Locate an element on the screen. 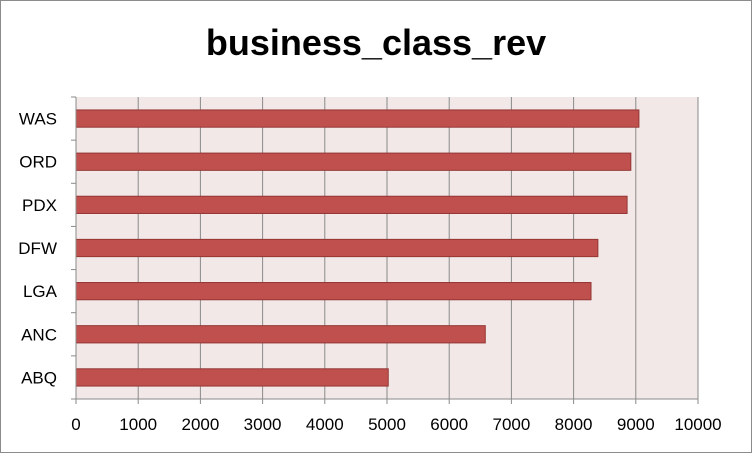 The width and height of the screenshot is (752, 453). x-tick-label: 4000 is located at coordinates (325, 424).